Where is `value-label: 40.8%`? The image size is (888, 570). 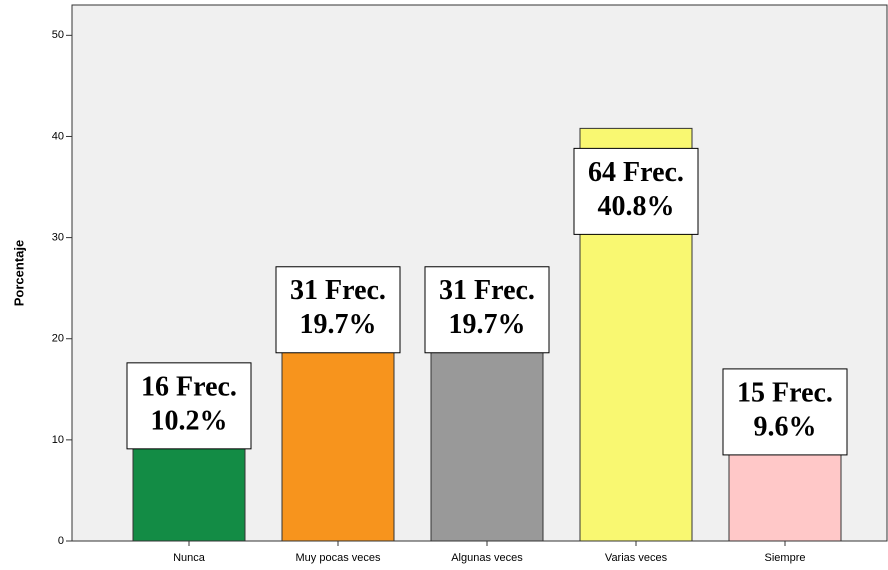
value-label: 40.8% is located at coordinates (636, 206).